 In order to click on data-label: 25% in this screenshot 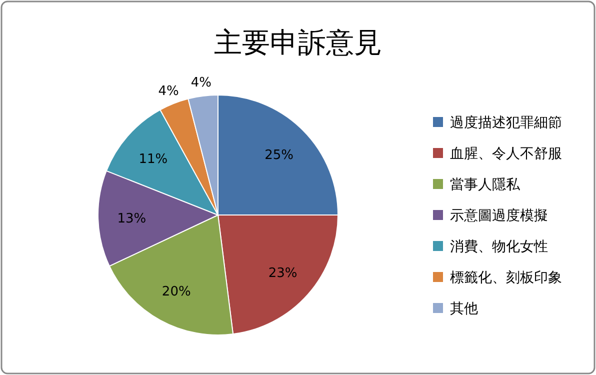, I will do `click(279, 155)`.